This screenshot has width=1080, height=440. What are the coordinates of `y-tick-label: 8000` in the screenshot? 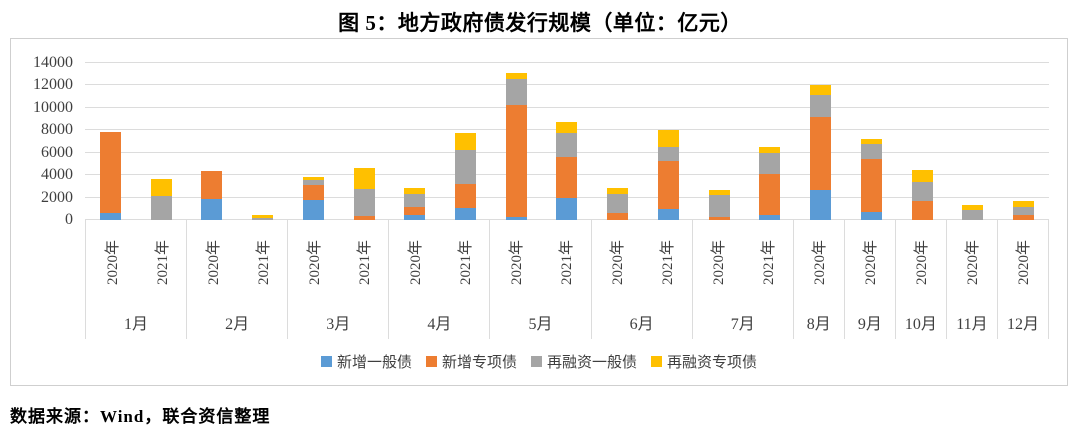 It's located at (57, 130).